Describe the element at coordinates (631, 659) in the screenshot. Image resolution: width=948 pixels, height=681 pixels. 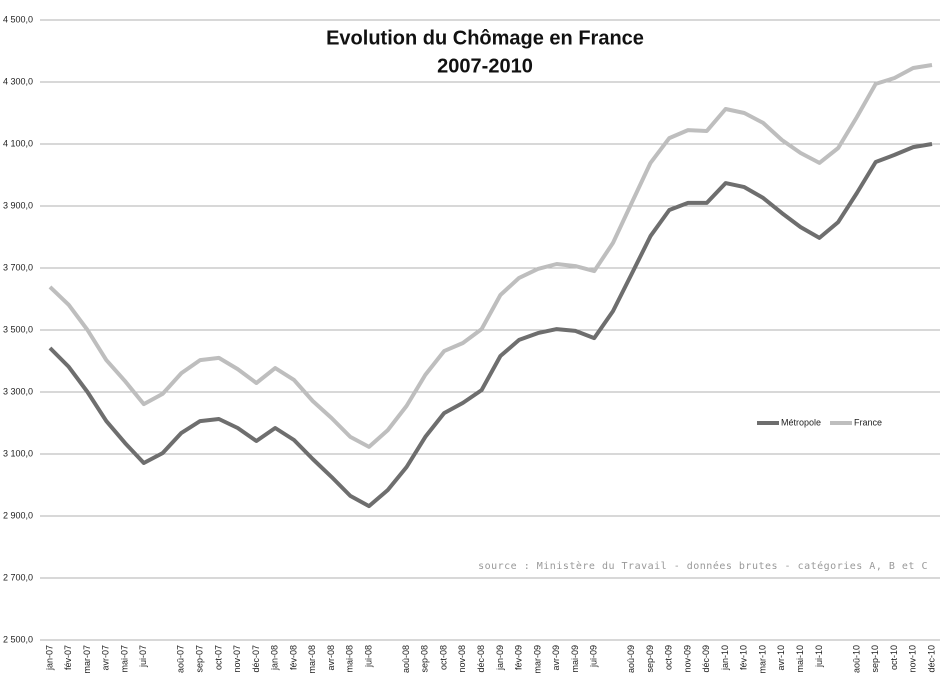
I see `x-tick-label: aoû-09` at that location.